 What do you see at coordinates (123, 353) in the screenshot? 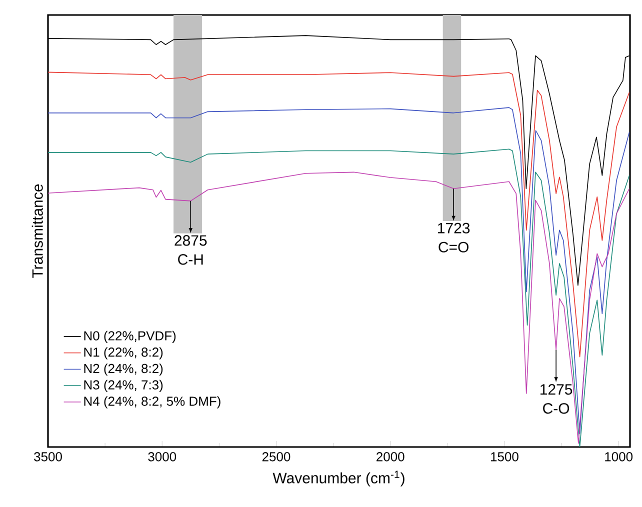
I see `legend-label: N1 (22%, 8:2)` at bounding box center [123, 353].